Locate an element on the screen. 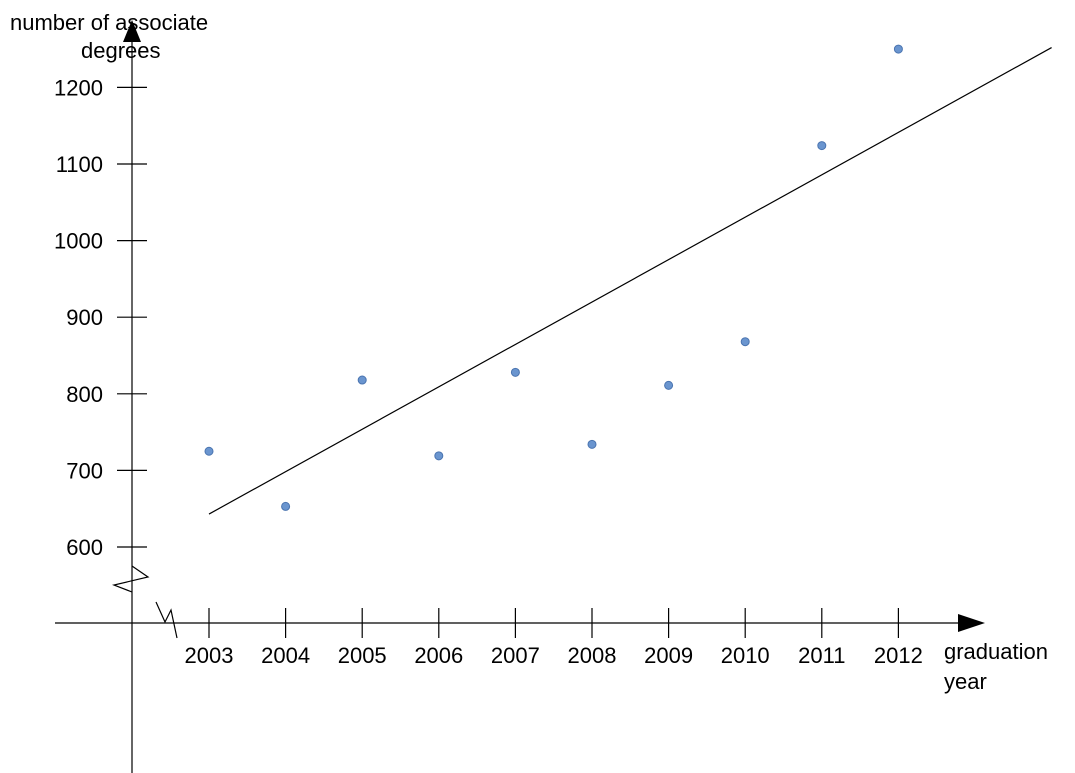 Image resolution: width=1075 pixels, height=773 pixels. x-tick-label: 2007 is located at coordinates (515, 655).